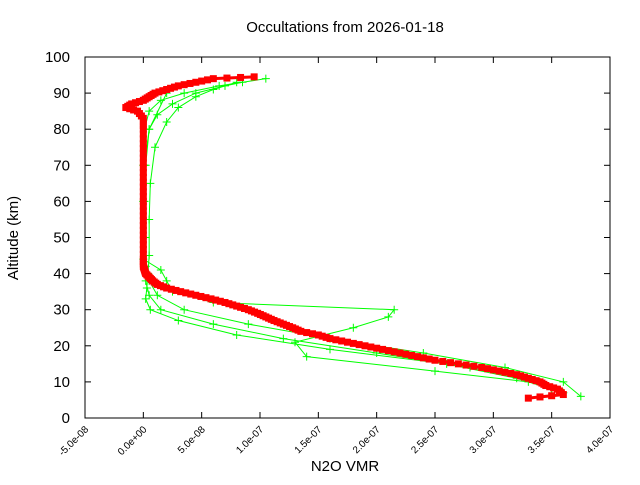  Describe the element at coordinates (484, 440) in the screenshot. I see `x-tick-label: 3.0e-07` at that location.